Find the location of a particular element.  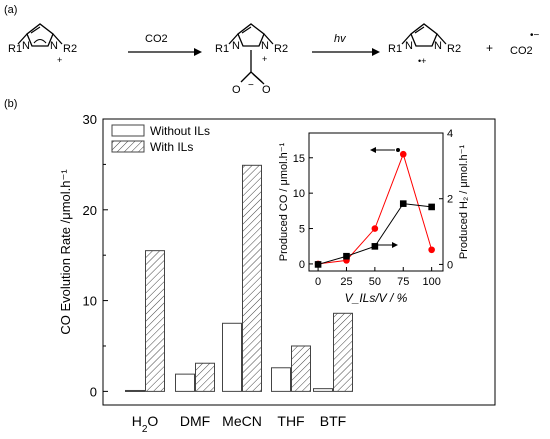

category-label: H2O is located at coordinates (145, 424).